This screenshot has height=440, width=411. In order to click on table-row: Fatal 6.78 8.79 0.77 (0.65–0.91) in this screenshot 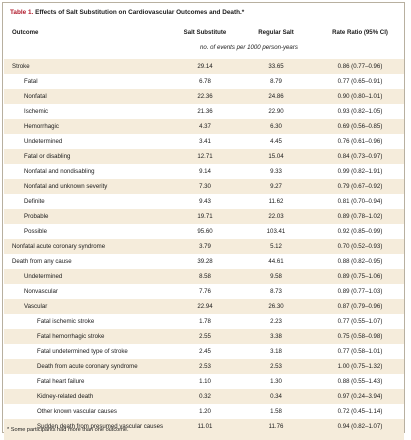, I will do `click(204, 81)`.